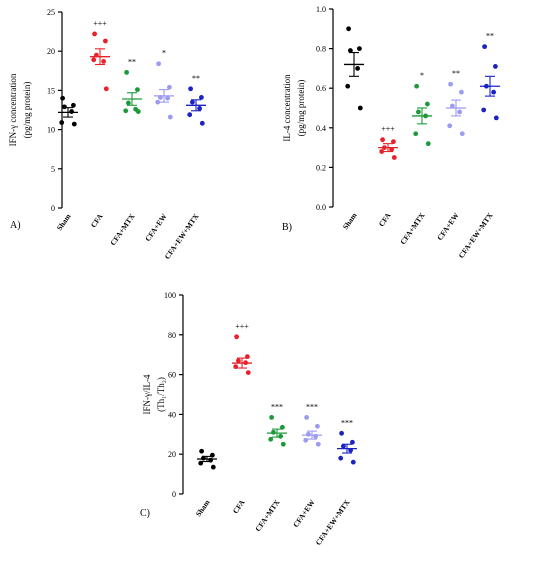 This screenshot has width=550, height=567. I want to click on y-tick-label: 0.2, so click(321, 167).